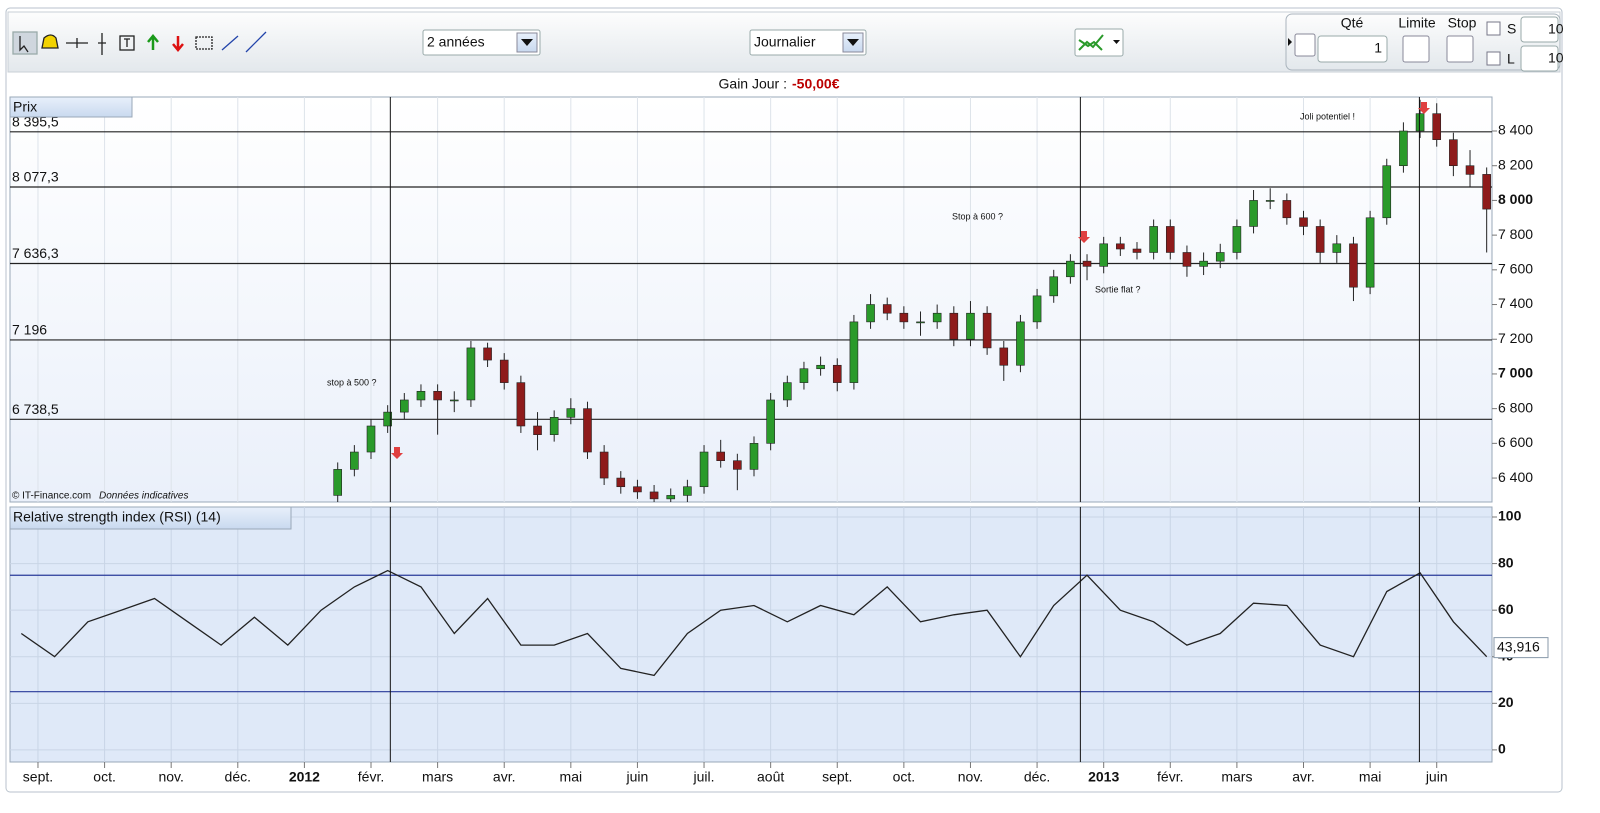 The image size is (1600, 813). What do you see at coordinates (1515, 442) in the screenshot?
I see `y-tick-label: 6 600` at bounding box center [1515, 442].